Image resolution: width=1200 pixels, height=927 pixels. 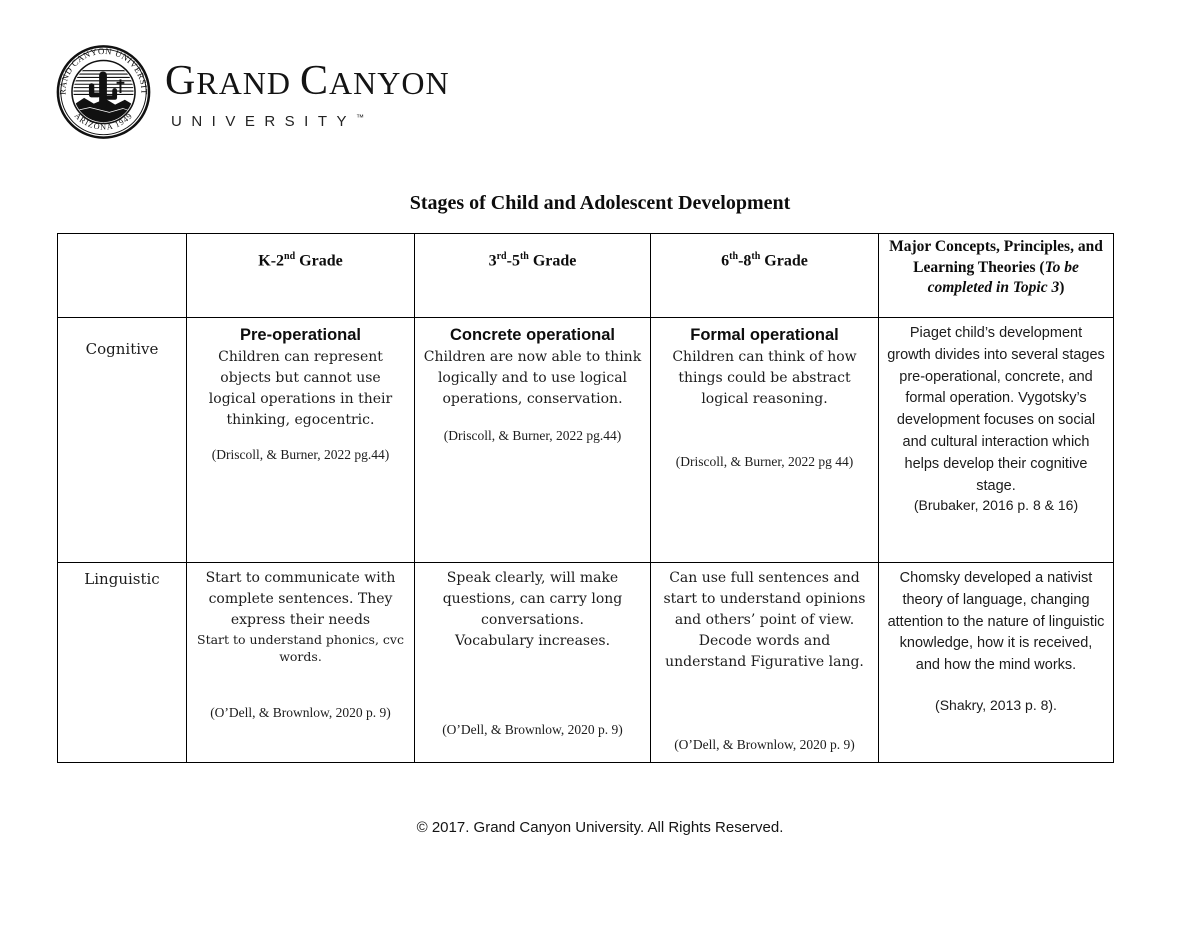 I want to click on citation: (Shakry, 2013 p. 8)., so click(x=996, y=704).